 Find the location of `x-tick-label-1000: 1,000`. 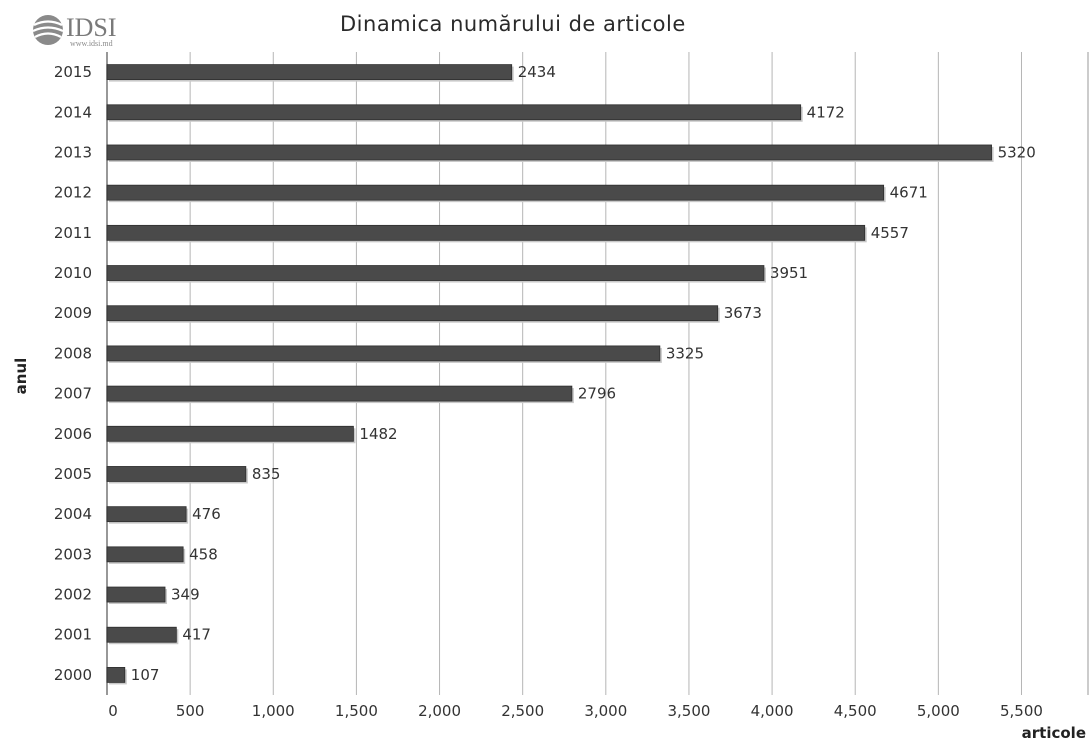

x-tick-label-1000: 1,000 is located at coordinates (273, 711).